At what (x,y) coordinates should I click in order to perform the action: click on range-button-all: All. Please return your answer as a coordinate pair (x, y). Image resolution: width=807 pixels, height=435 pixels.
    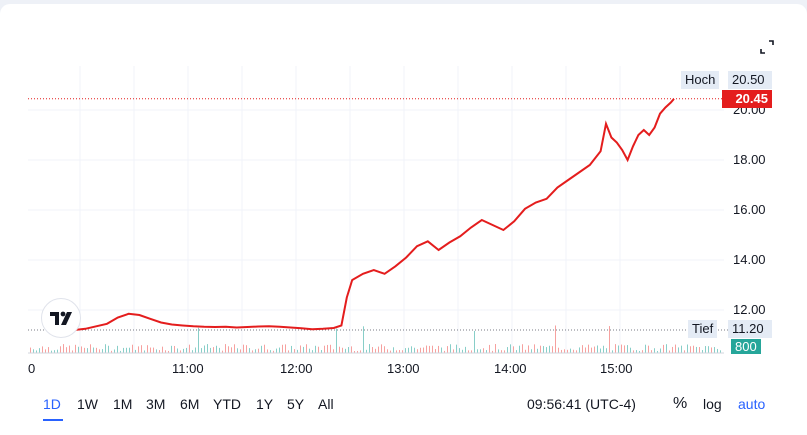
    Looking at the image, I should click on (326, 404).